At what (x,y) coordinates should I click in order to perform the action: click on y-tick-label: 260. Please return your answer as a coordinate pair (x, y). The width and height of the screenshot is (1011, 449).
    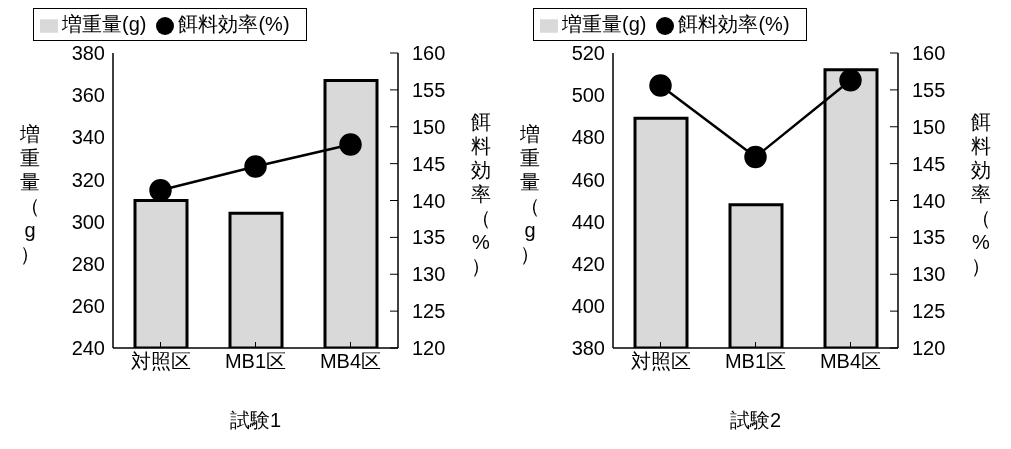
    Looking at the image, I should click on (88, 305).